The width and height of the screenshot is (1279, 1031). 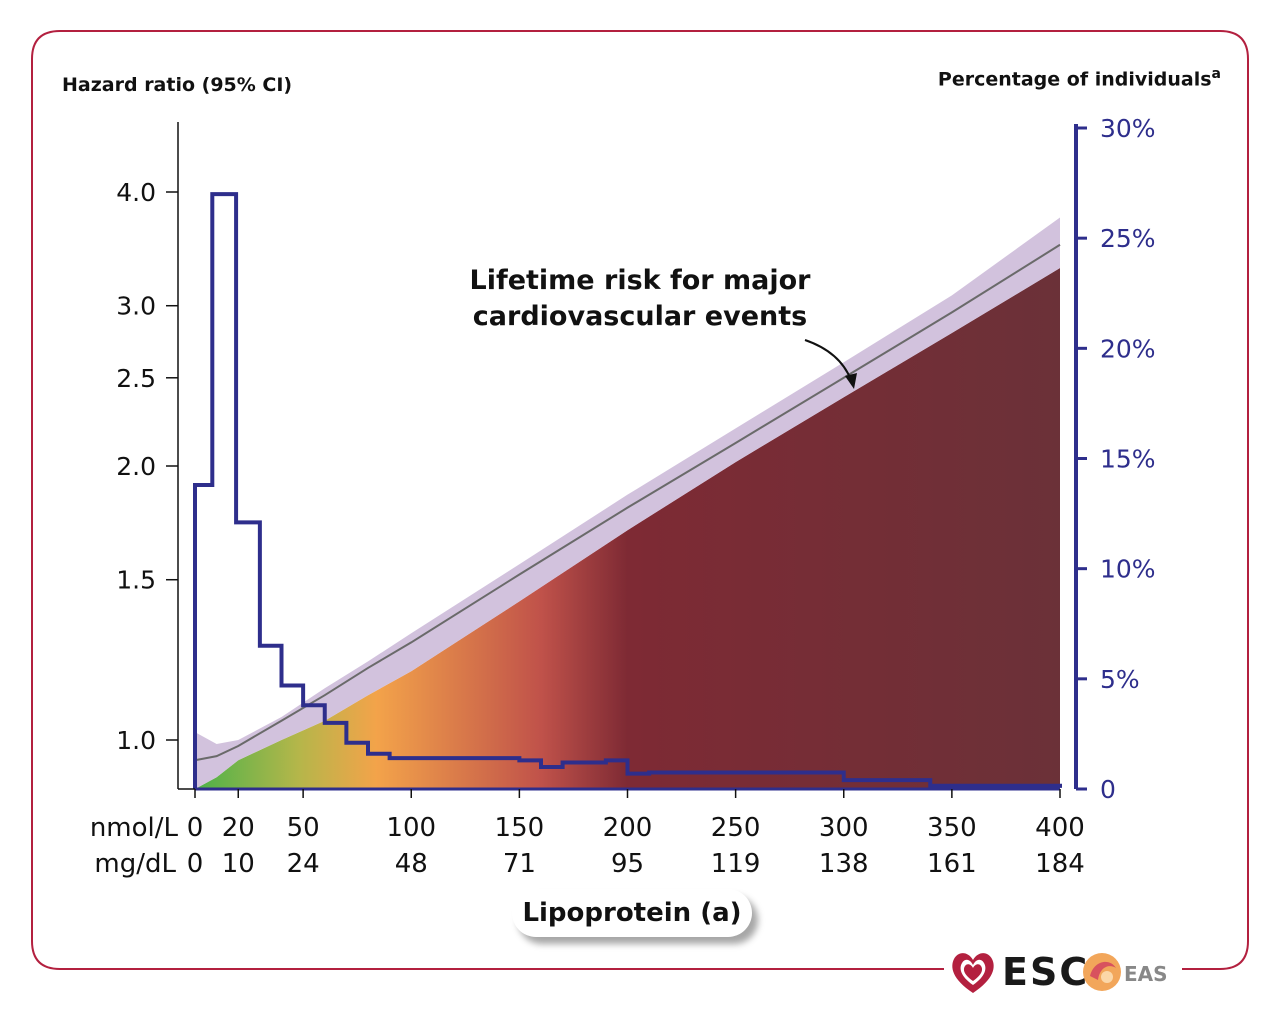 What do you see at coordinates (640, 280) in the screenshot?
I see `annotation-line-1: Lifetime risk for major` at bounding box center [640, 280].